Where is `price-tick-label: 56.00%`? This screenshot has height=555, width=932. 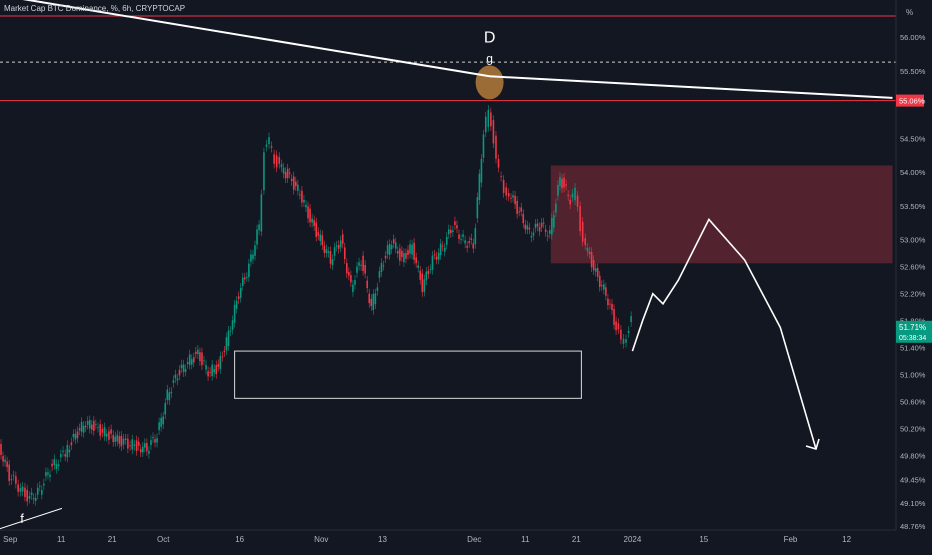 price-tick-label: 56.00% is located at coordinates (913, 37).